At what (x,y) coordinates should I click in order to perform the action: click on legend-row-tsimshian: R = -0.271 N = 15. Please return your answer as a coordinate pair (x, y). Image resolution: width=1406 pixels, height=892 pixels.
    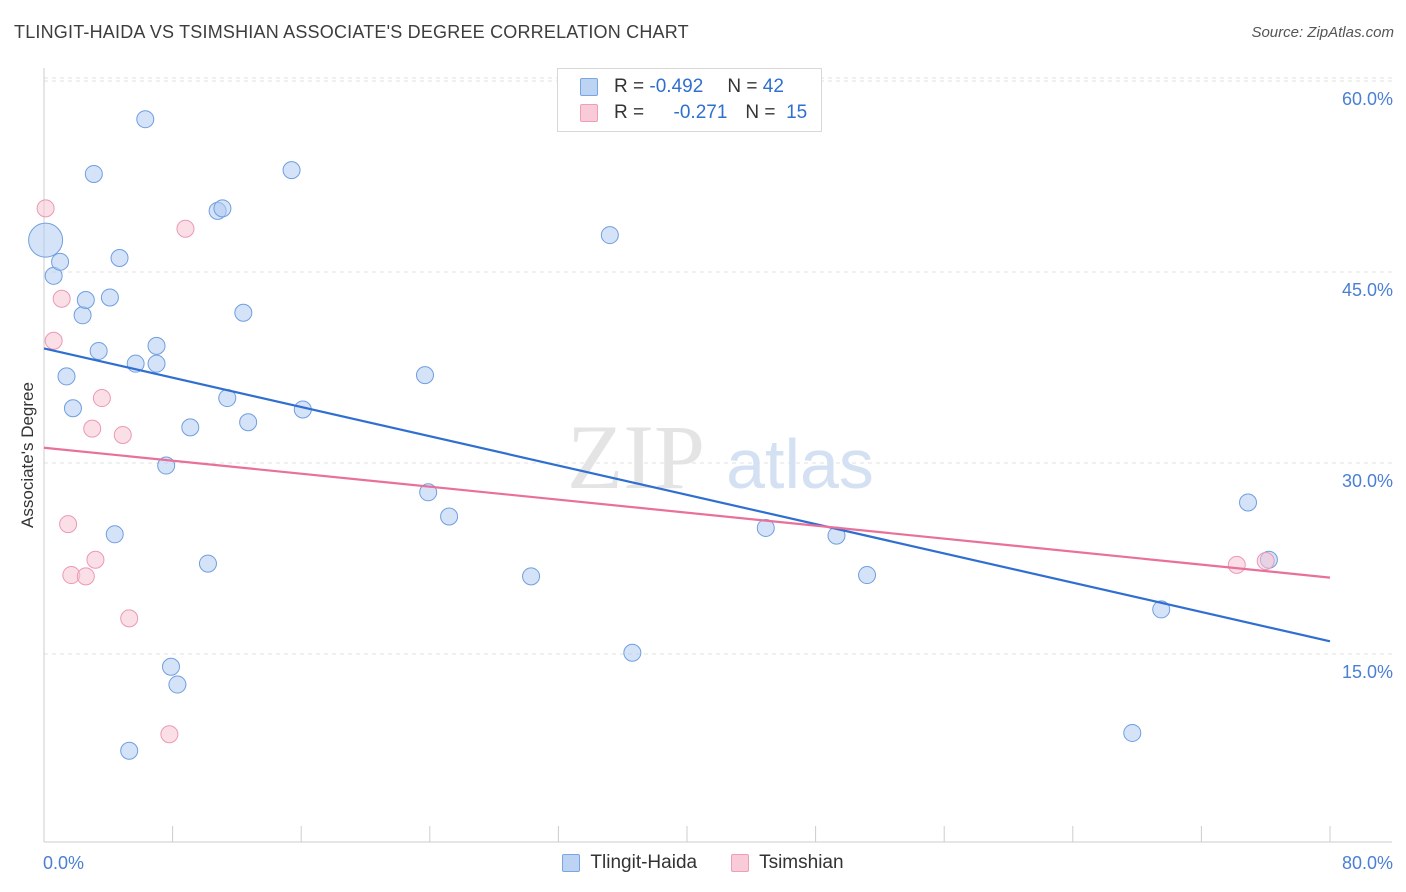
    Looking at the image, I should click on (693, 113).